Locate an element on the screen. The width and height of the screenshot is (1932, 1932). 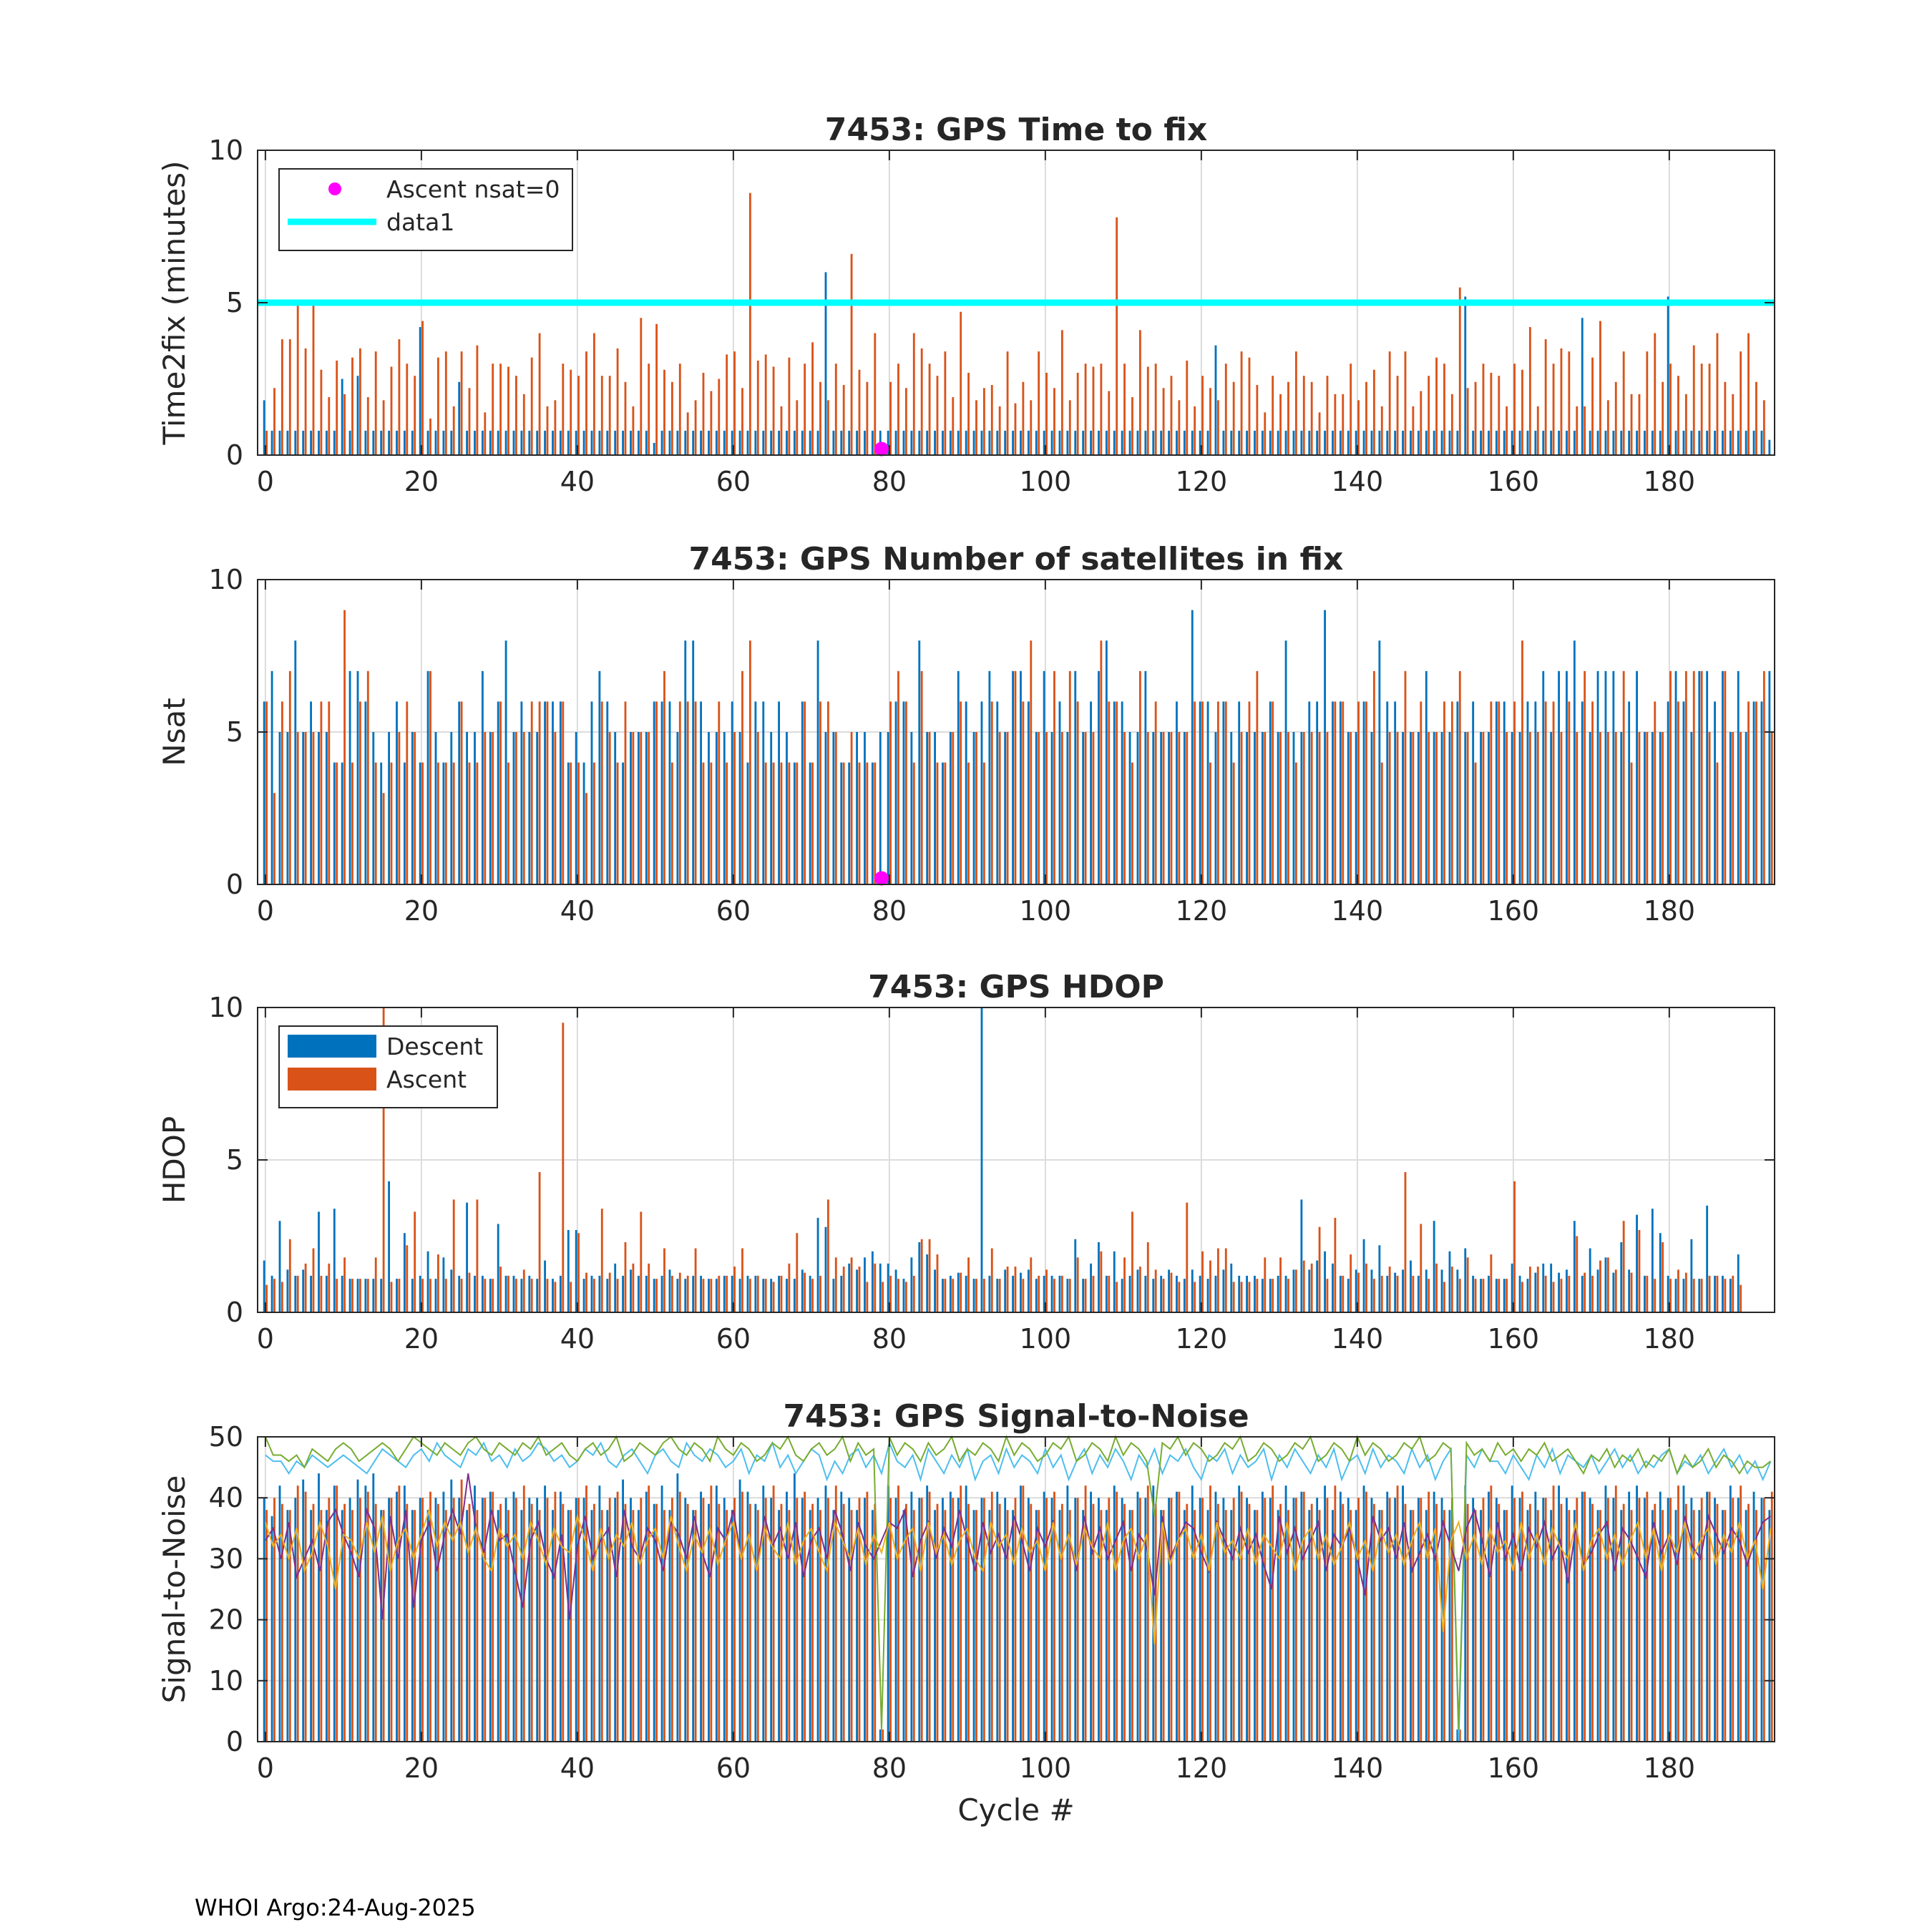
y-tick-label: 5 is located at coordinates (234, 302).